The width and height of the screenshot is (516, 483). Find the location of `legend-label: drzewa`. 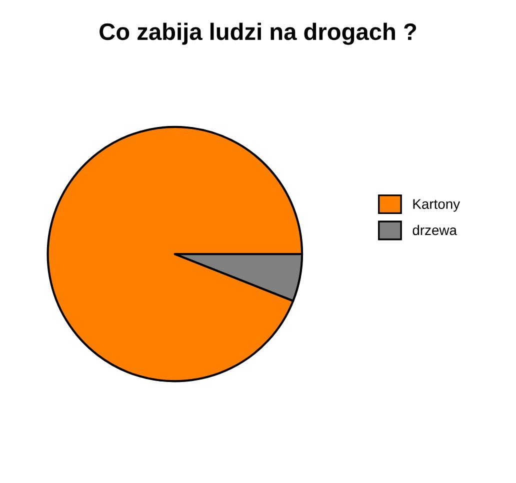

legend-label: drzewa is located at coordinates (434, 230).